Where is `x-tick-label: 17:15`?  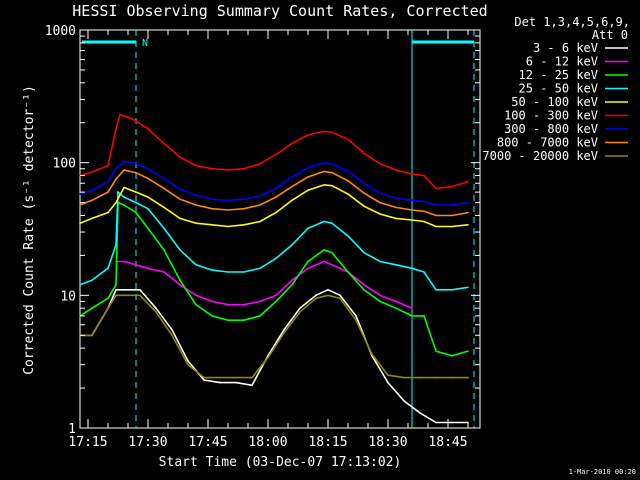 x-tick-label: 17:15 is located at coordinates (87, 442).